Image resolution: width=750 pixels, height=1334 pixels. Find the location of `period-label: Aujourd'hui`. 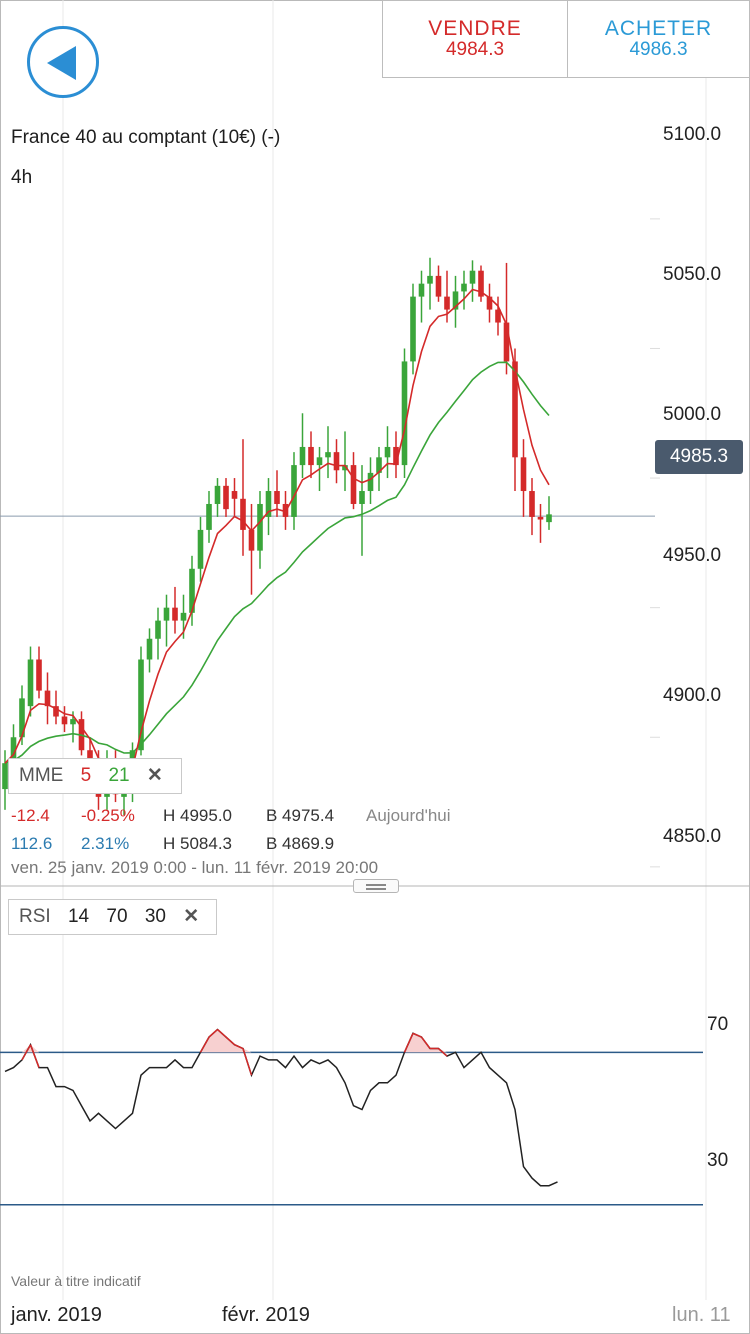

period-label: Aujourd'hui is located at coordinates (408, 815).